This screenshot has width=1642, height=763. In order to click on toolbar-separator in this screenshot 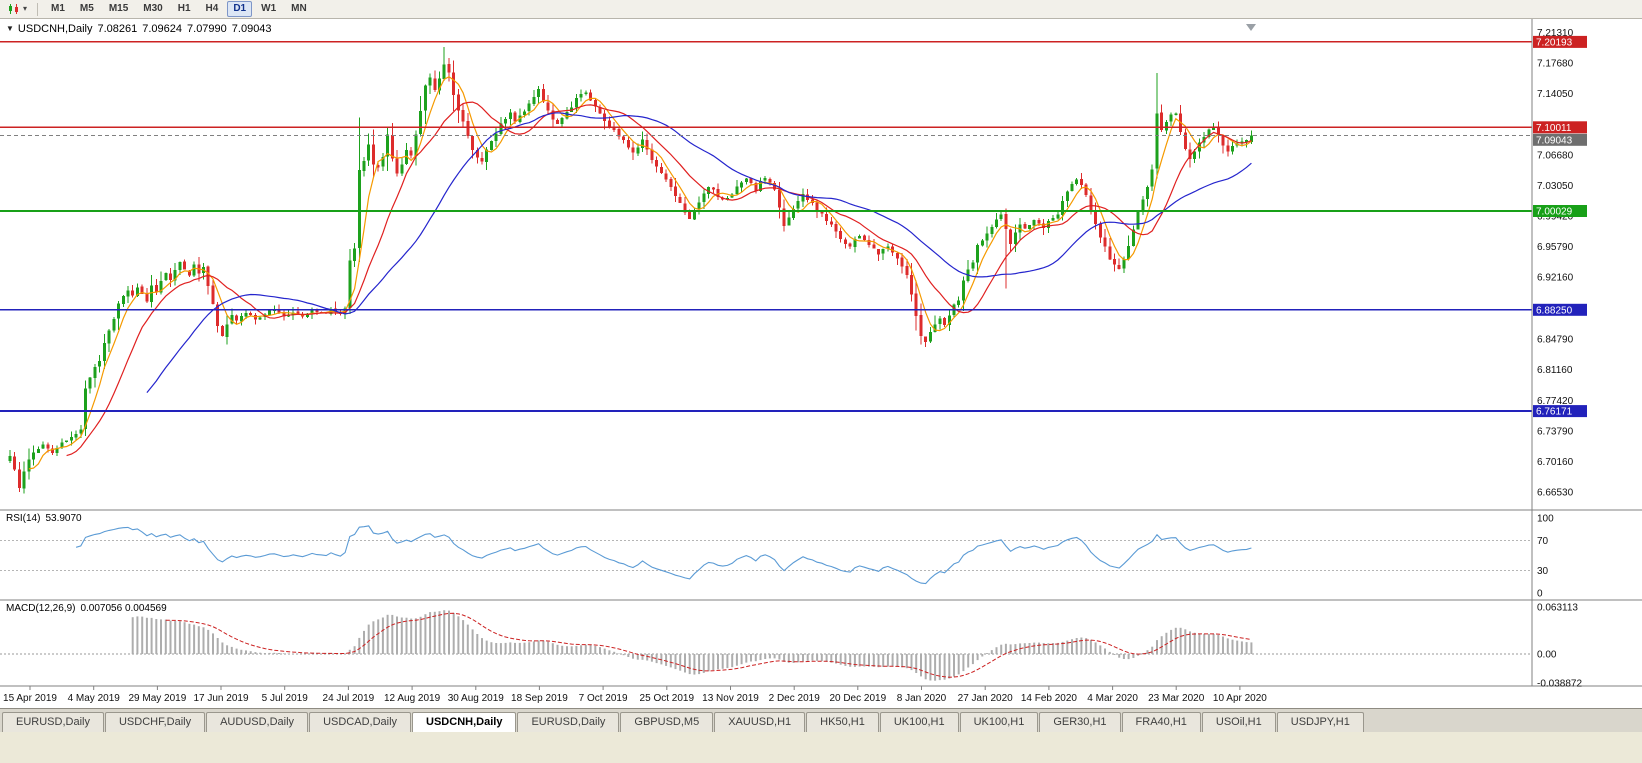, I will do `click(38, 9)`.